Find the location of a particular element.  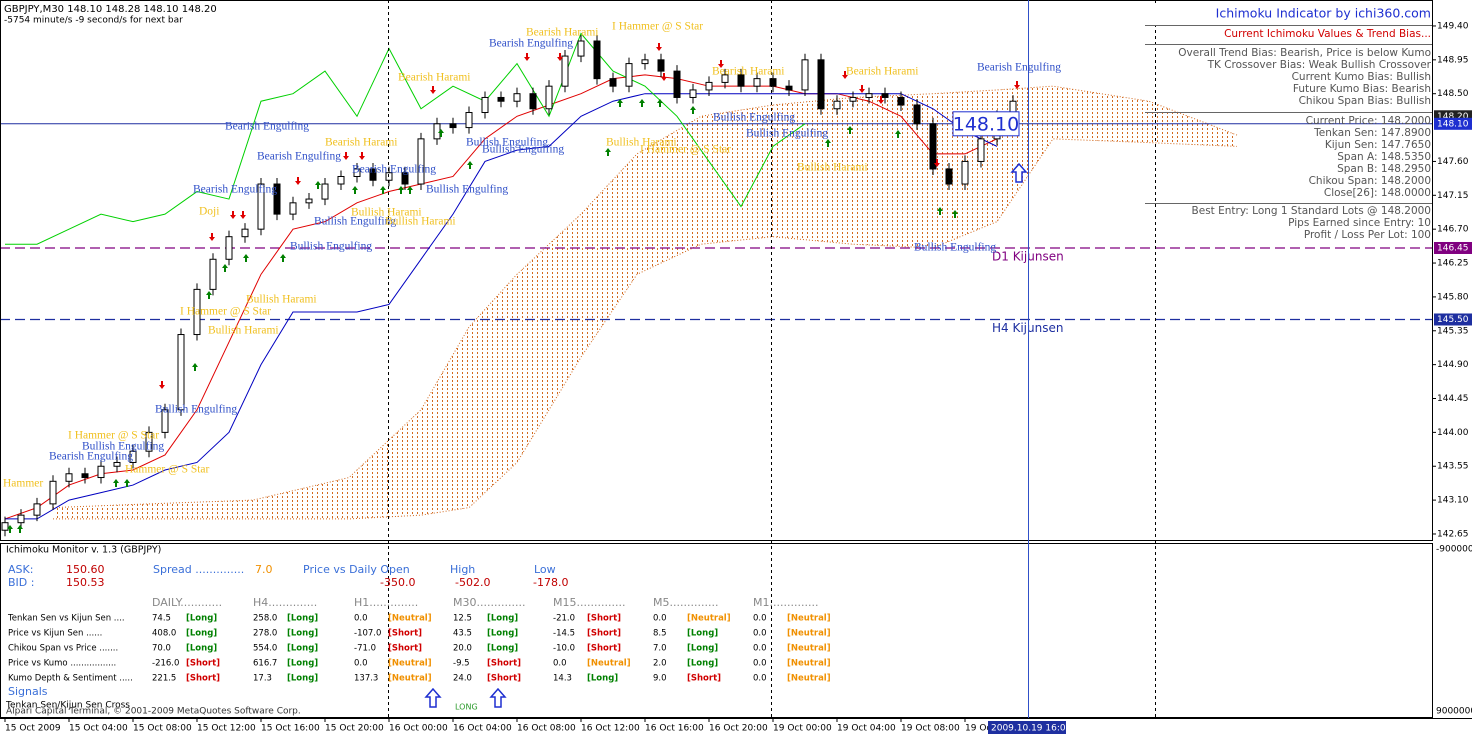

price-tag-label: 148.20 is located at coordinates (1453, 117).